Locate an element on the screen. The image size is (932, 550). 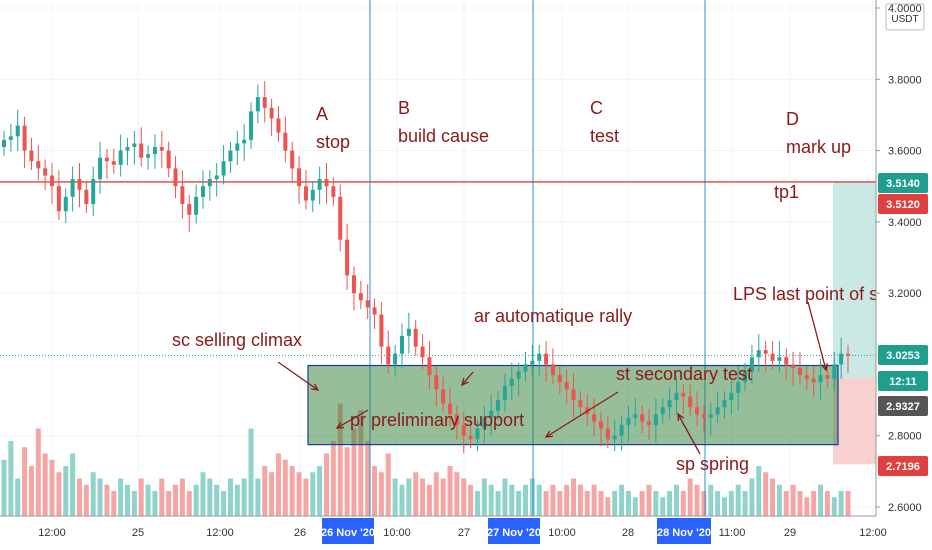
price-tick-label: 3.4000 is located at coordinates (905, 223).